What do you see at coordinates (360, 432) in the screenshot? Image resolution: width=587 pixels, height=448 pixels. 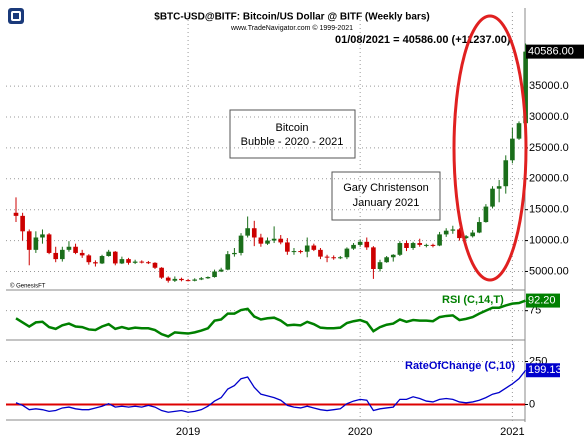 I see `x-tick-label: 2020` at bounding box center [360, 432].